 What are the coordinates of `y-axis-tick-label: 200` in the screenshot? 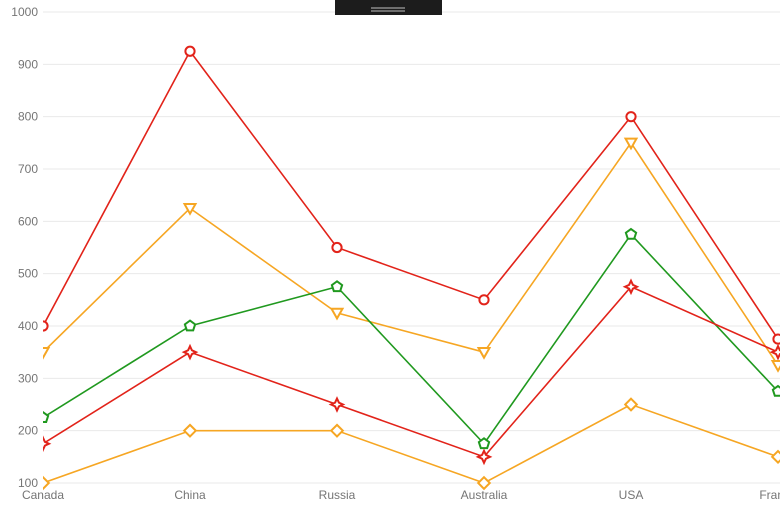 It's located at (28, 431).